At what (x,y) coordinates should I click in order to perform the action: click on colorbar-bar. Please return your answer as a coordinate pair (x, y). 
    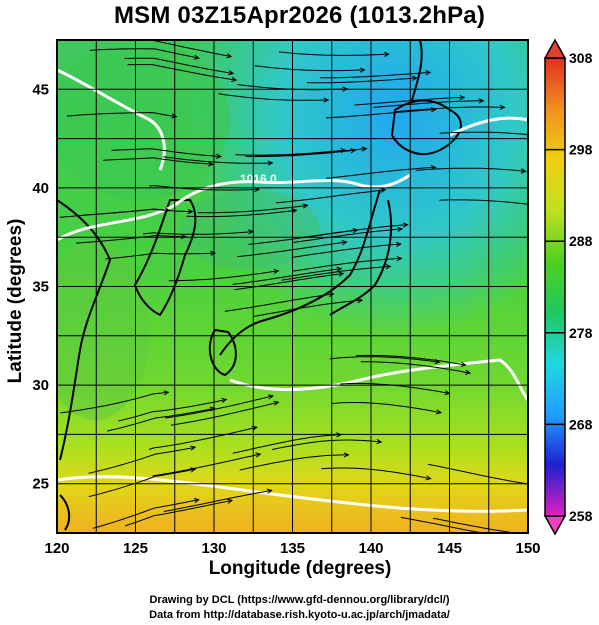
    Looking at the image, I should click on (555, 287).